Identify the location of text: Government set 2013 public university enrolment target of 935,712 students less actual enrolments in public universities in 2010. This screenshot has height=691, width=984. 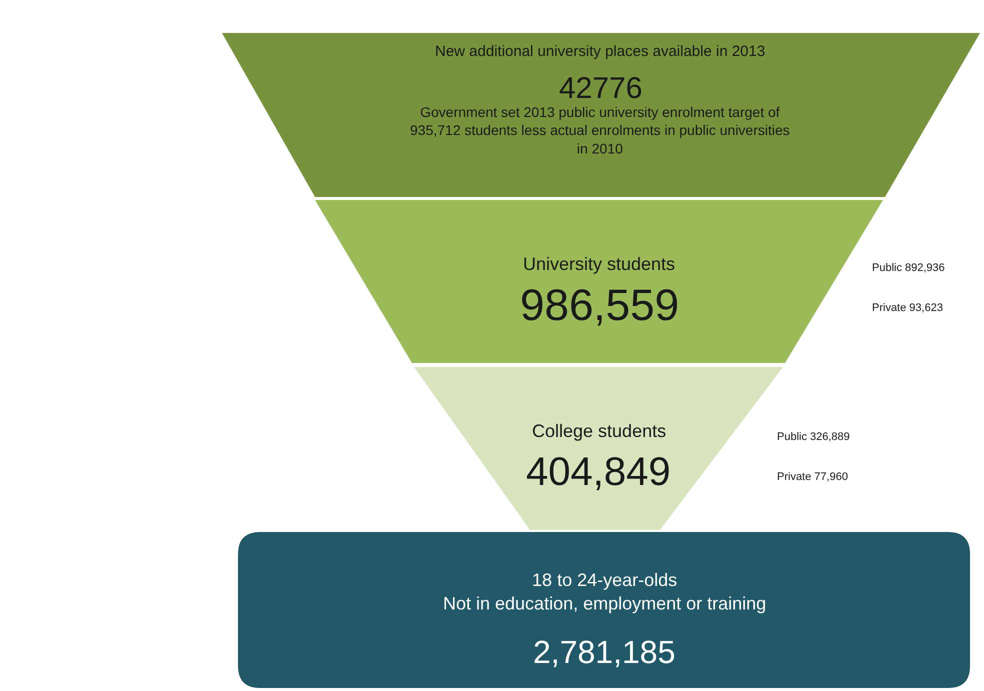
(600, 130).